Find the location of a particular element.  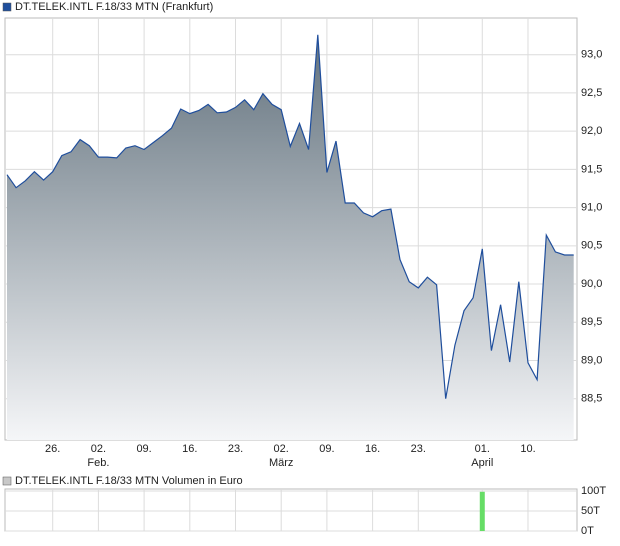

y-tick-label: 92,5 is located at coordinates (591, 93).